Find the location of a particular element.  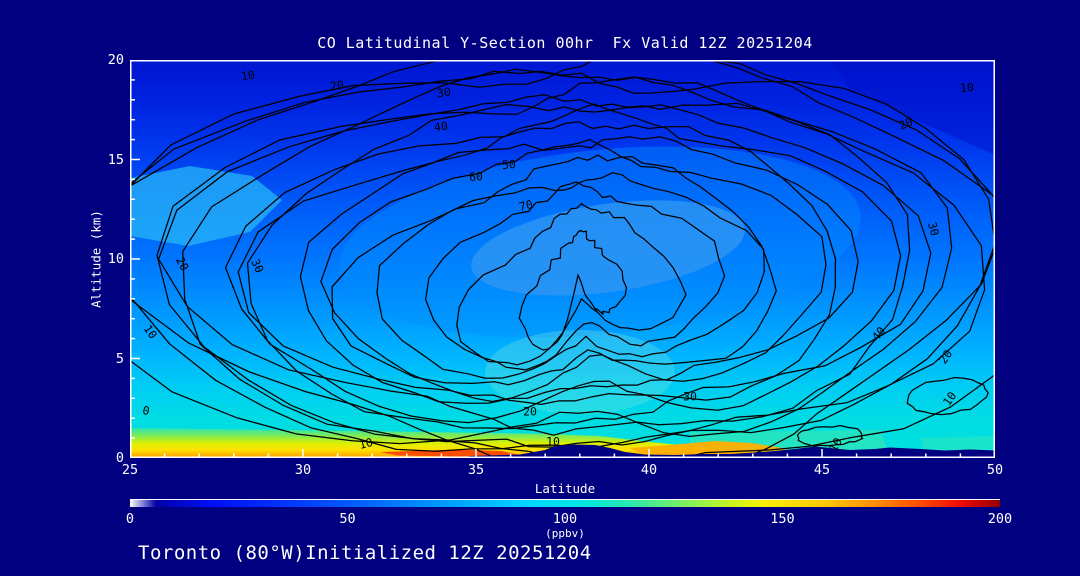

svg-text: 70 is located at coordinates (526, 205).